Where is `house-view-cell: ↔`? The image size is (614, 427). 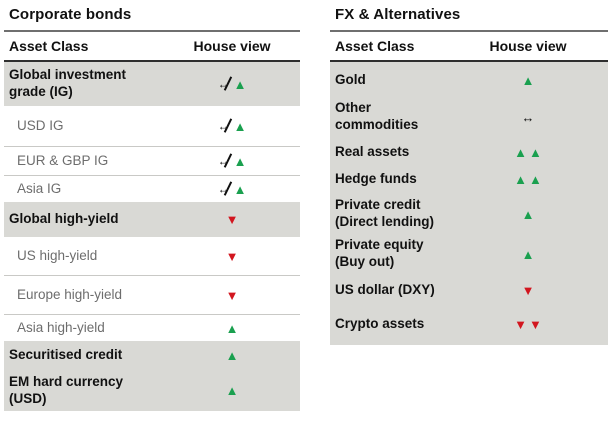
house-view-cell: ↔ is located at coordinates (528, 117).